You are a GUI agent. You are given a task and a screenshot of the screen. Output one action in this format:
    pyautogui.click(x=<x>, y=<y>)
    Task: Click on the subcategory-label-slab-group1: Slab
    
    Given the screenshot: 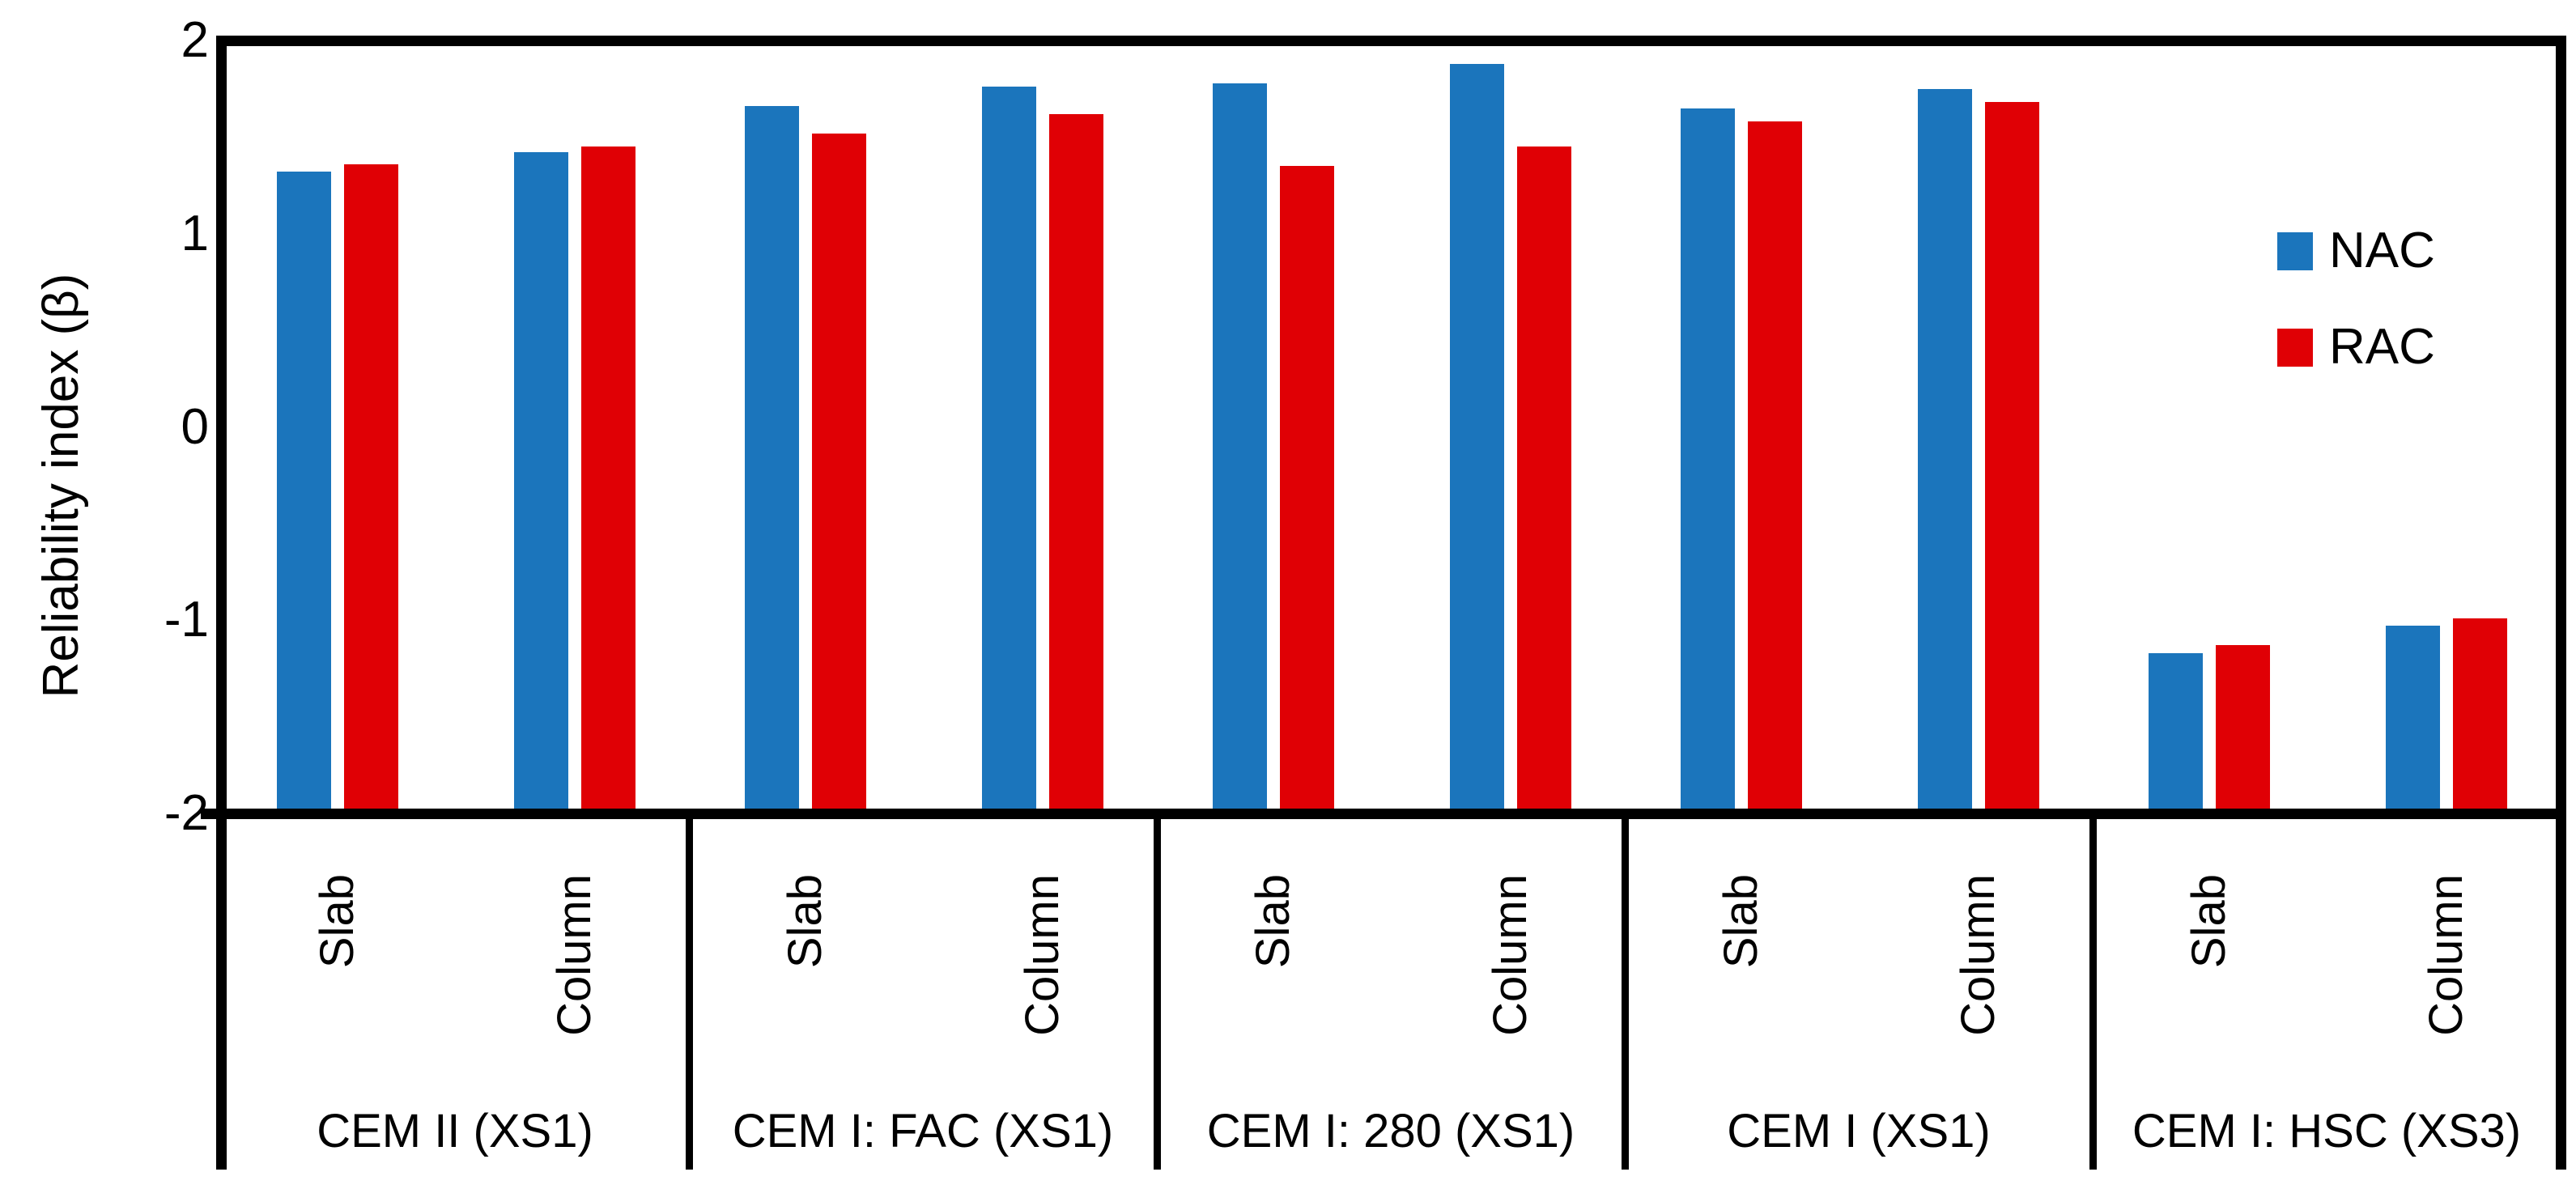 What is the action you would take?
    pyautogui.click(x=337, y=921)
    